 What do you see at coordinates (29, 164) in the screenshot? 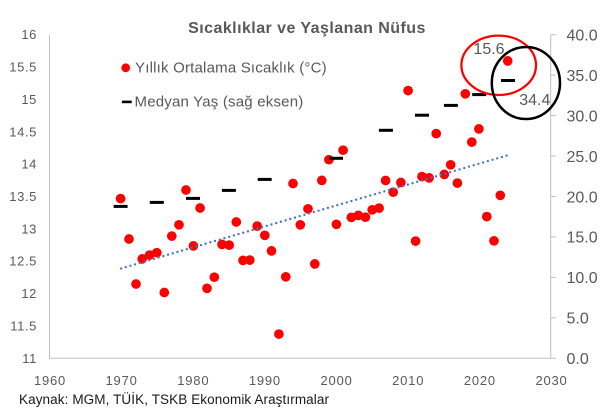
I see `svg-text: 14` at bounding box center [29, 164].